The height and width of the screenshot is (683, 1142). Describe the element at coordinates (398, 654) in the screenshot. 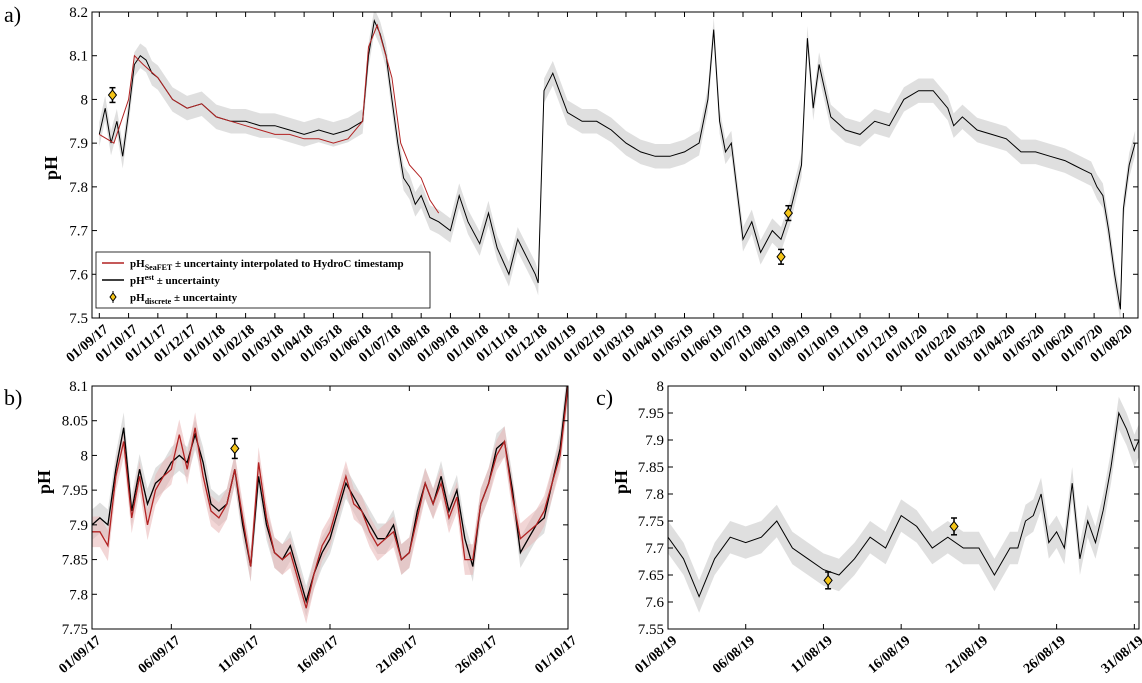

I see `x-tick-label: 21/09/17` at that location.